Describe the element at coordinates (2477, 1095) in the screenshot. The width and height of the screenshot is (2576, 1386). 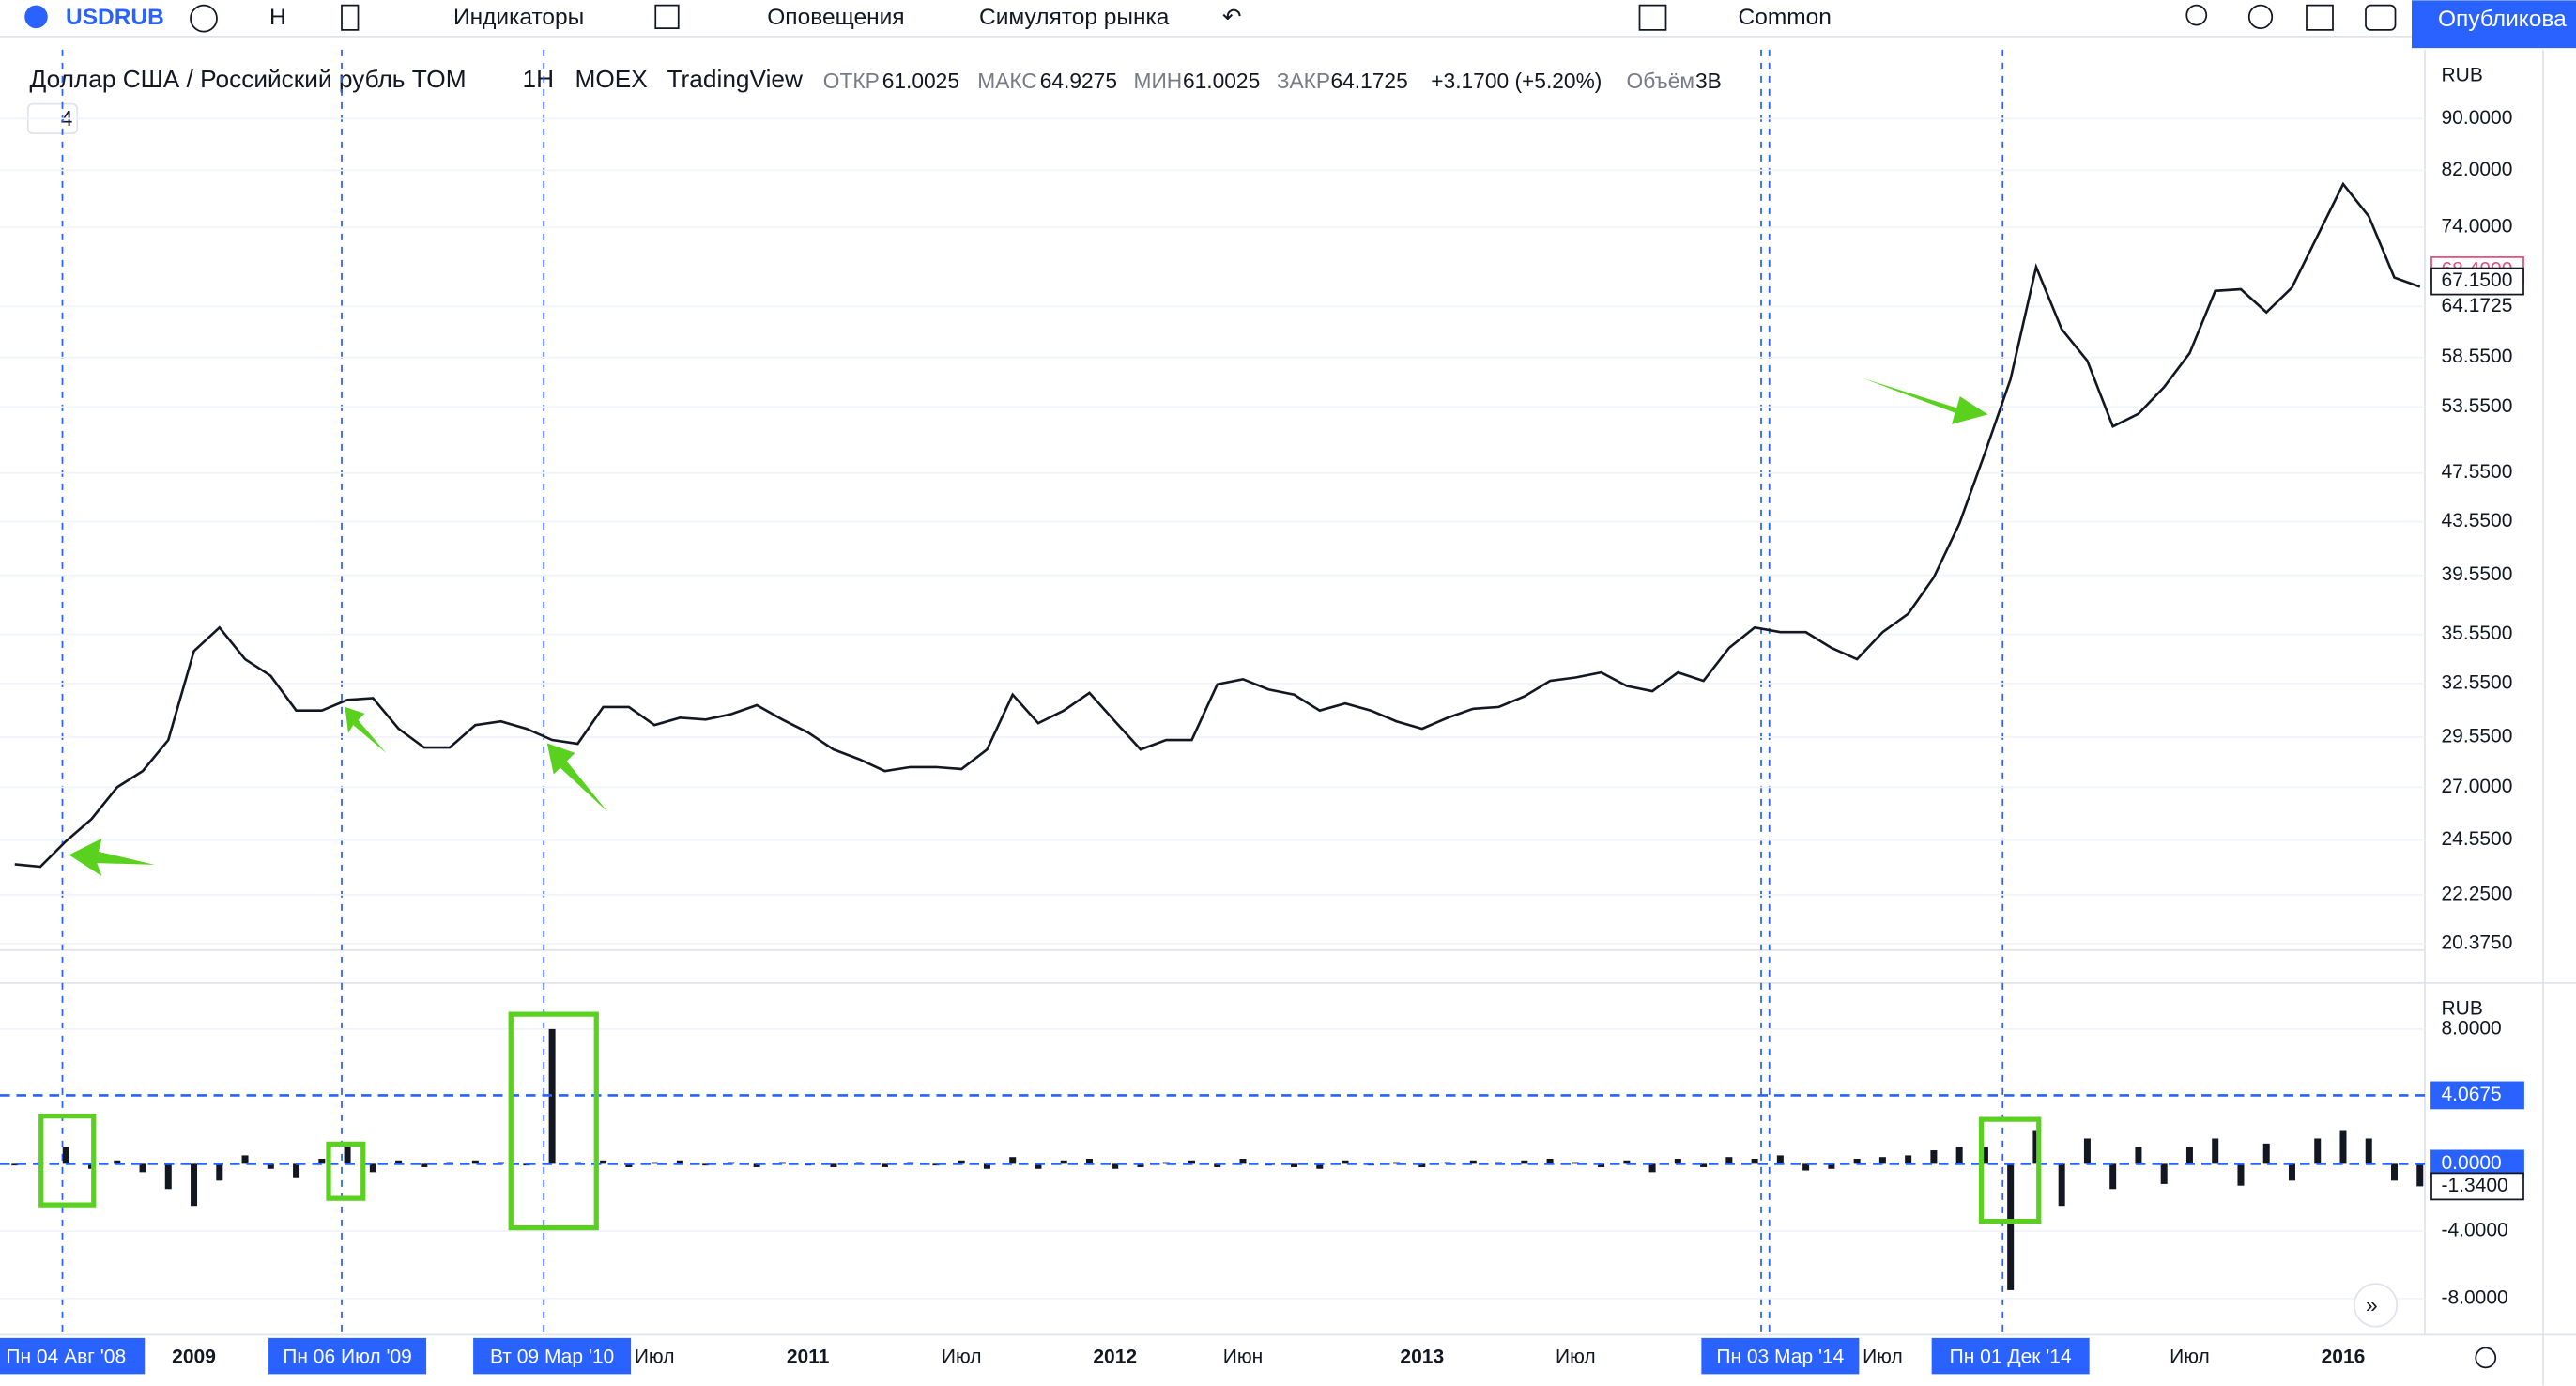
I see `price-marker` at that location.